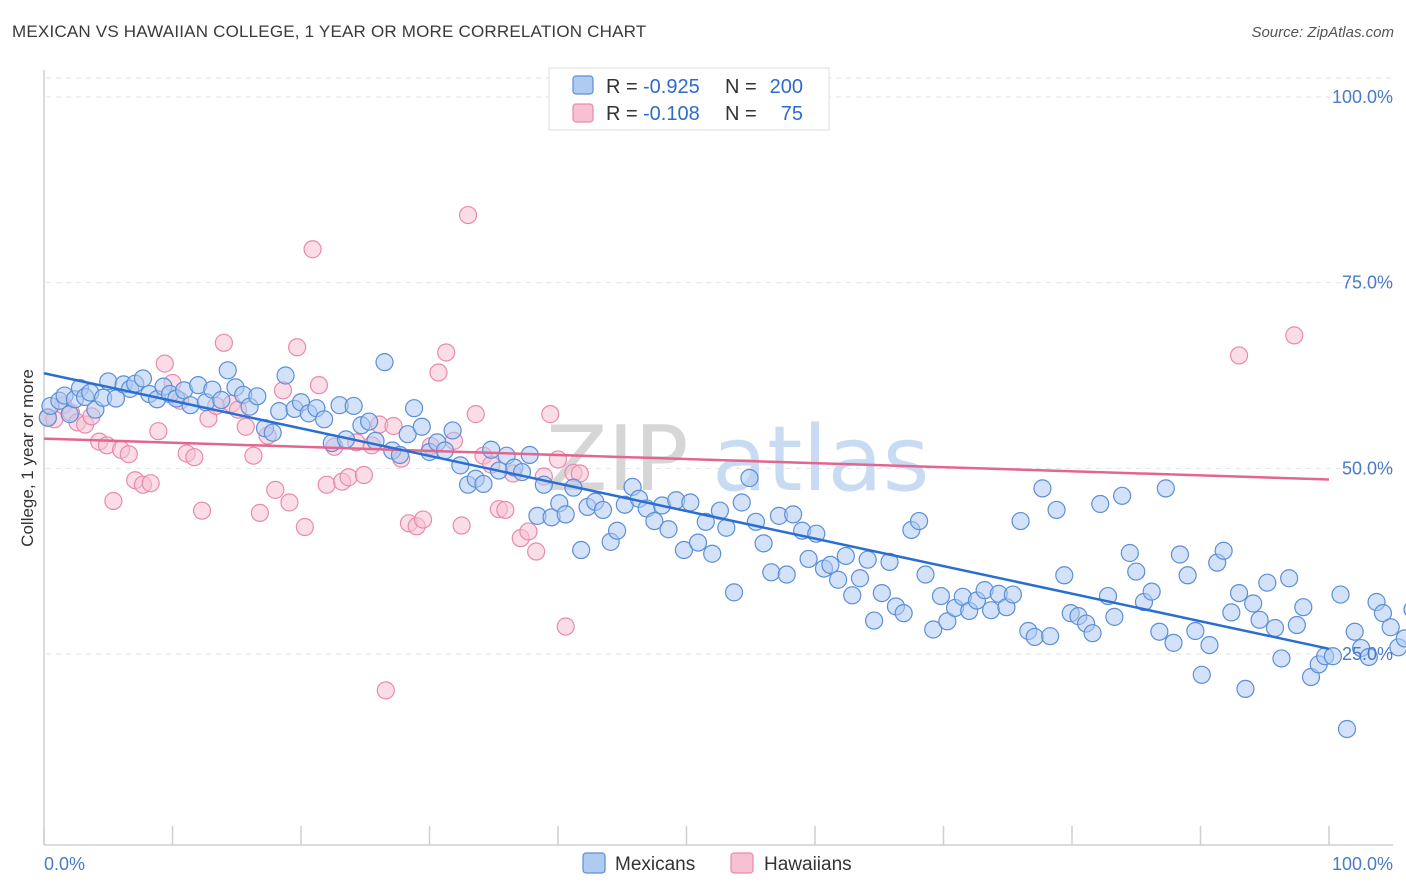  Describe the element at coordinates (1367, 283) in the screenshot. I see `y-tick-label-75: 75.0%` at that location.